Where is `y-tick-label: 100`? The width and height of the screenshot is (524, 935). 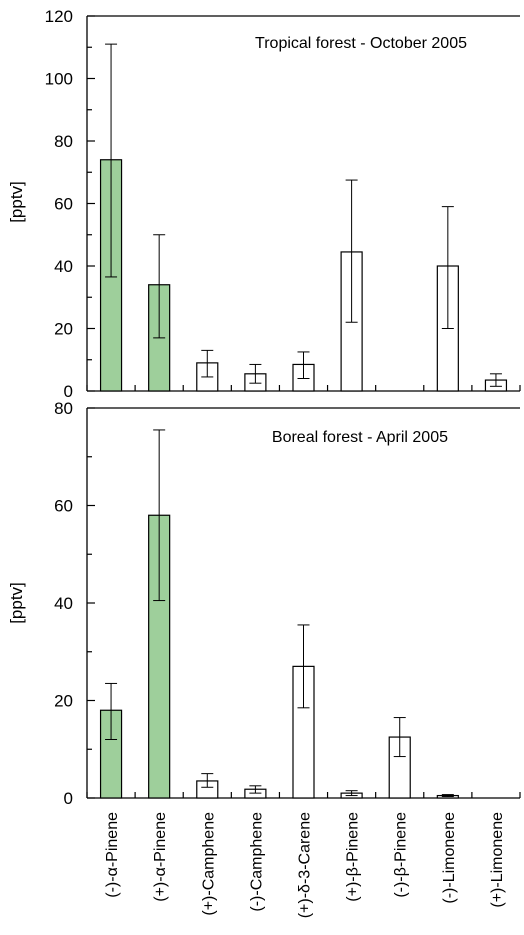
y-tick-label: 100 is located at coordinates (59, 79).